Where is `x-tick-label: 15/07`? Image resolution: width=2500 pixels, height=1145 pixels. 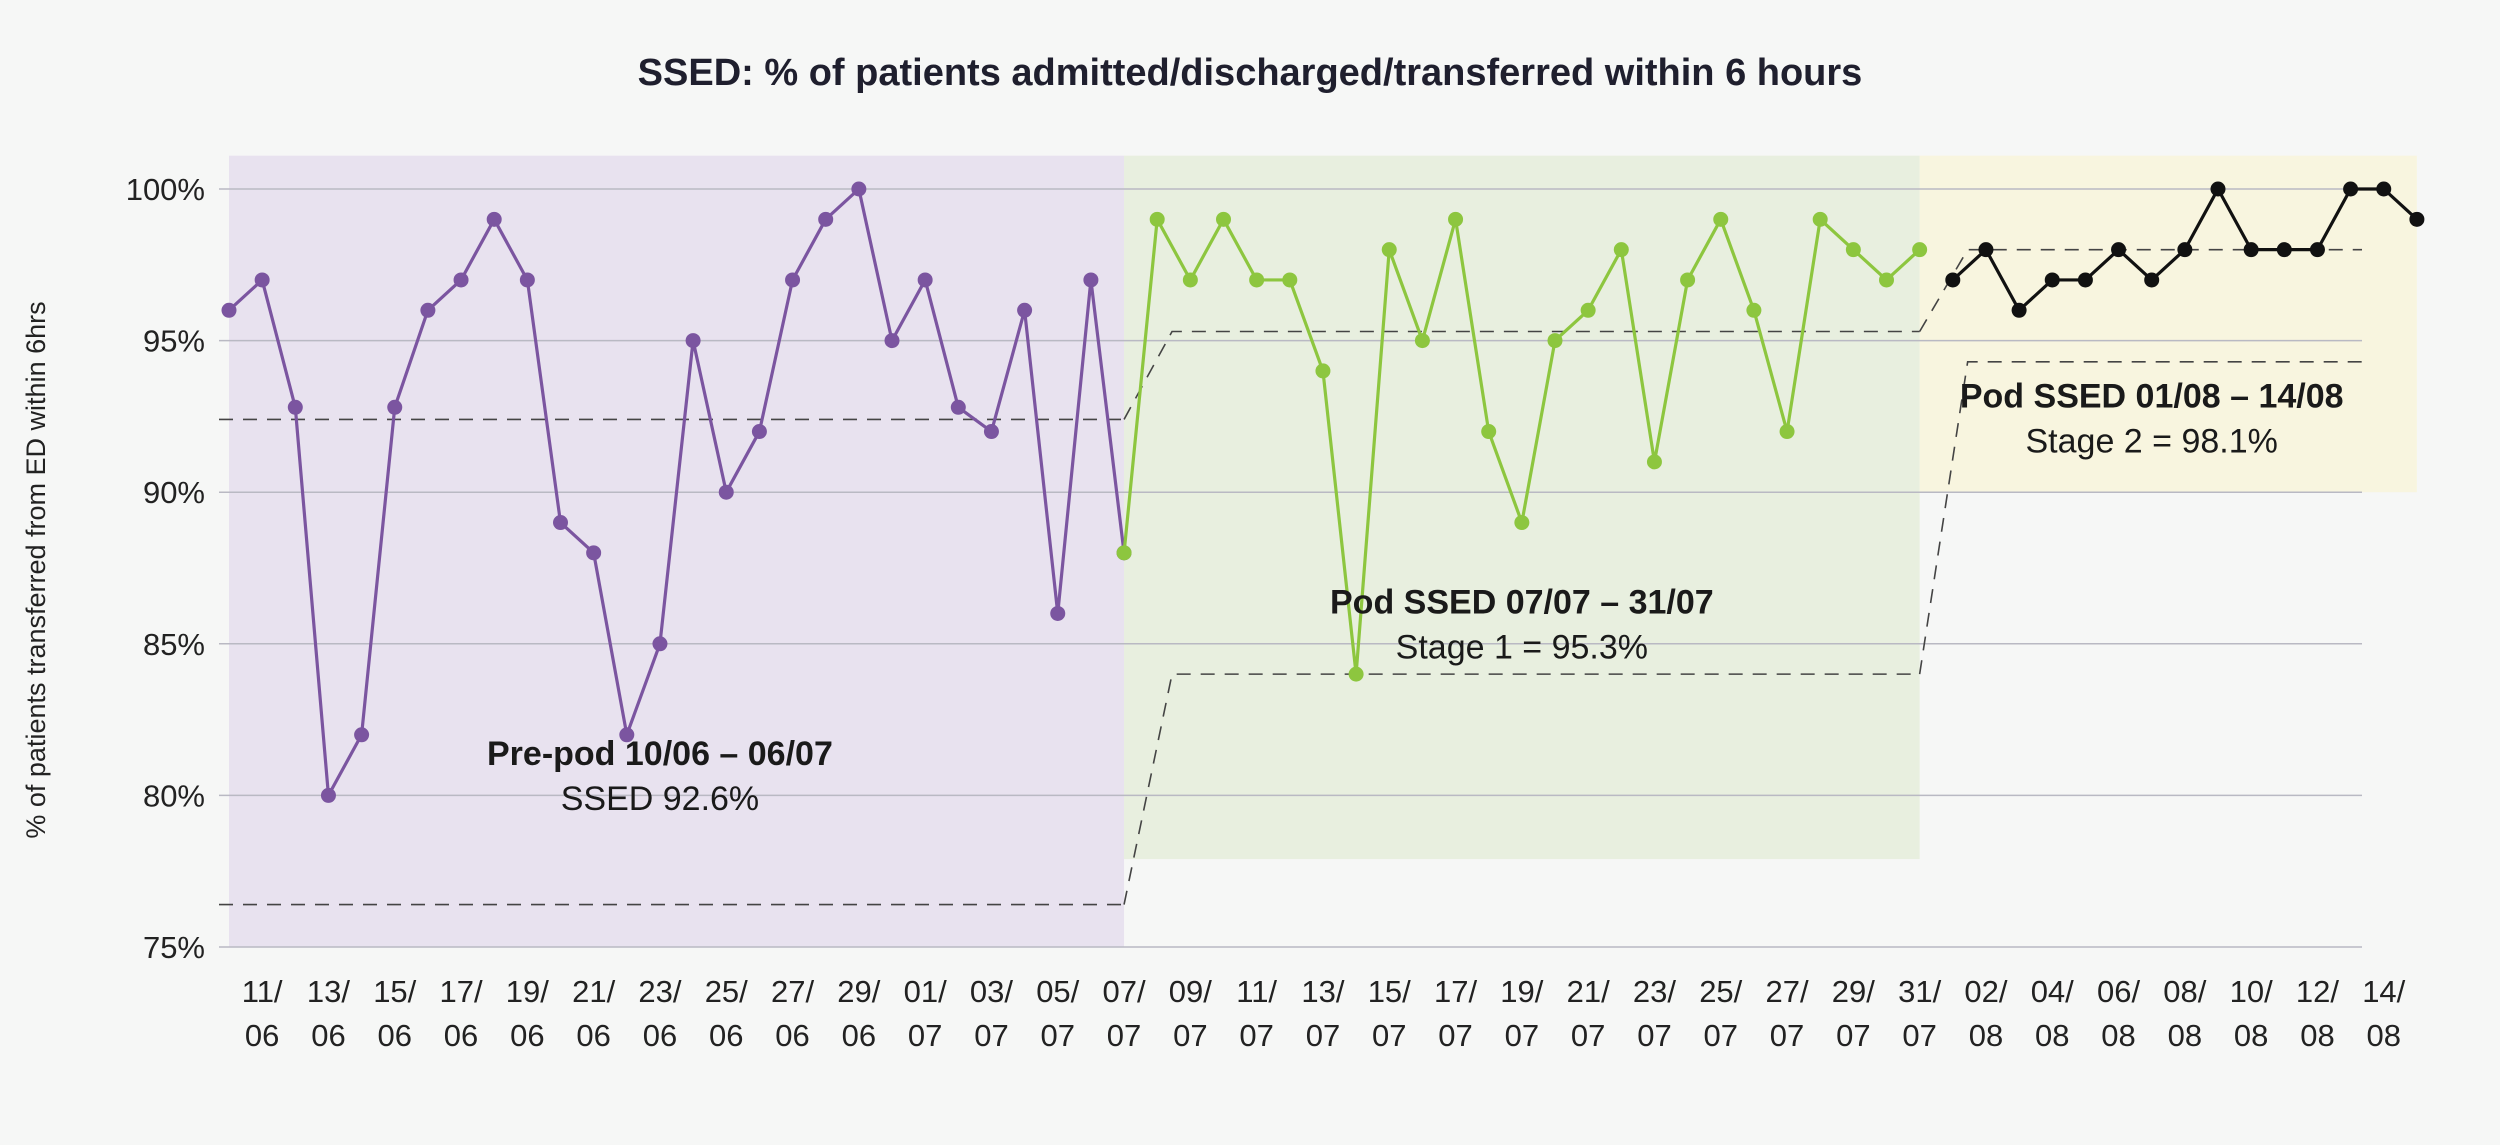
x-tick-label: 15/07 is located at coordinates (1389, 1013).